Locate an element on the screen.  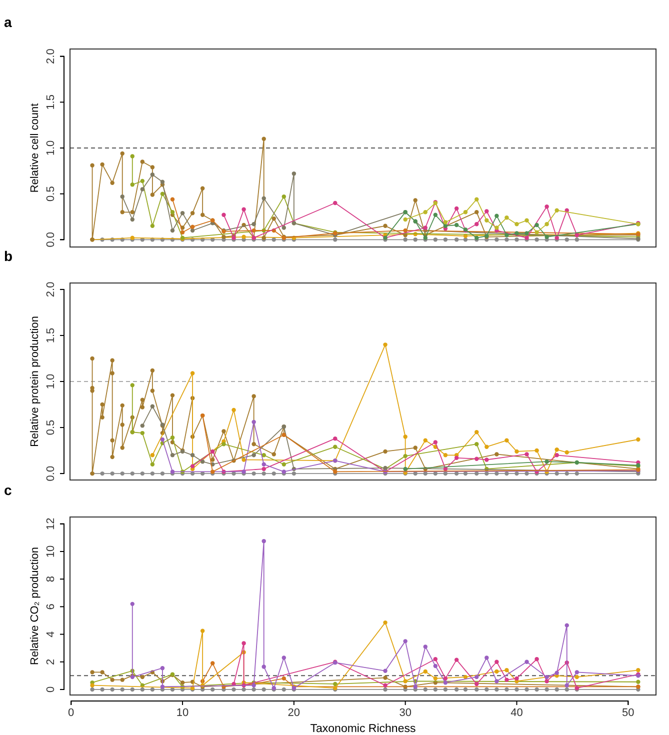
y-tick-label: 12 is located at coordinates (51, 524).